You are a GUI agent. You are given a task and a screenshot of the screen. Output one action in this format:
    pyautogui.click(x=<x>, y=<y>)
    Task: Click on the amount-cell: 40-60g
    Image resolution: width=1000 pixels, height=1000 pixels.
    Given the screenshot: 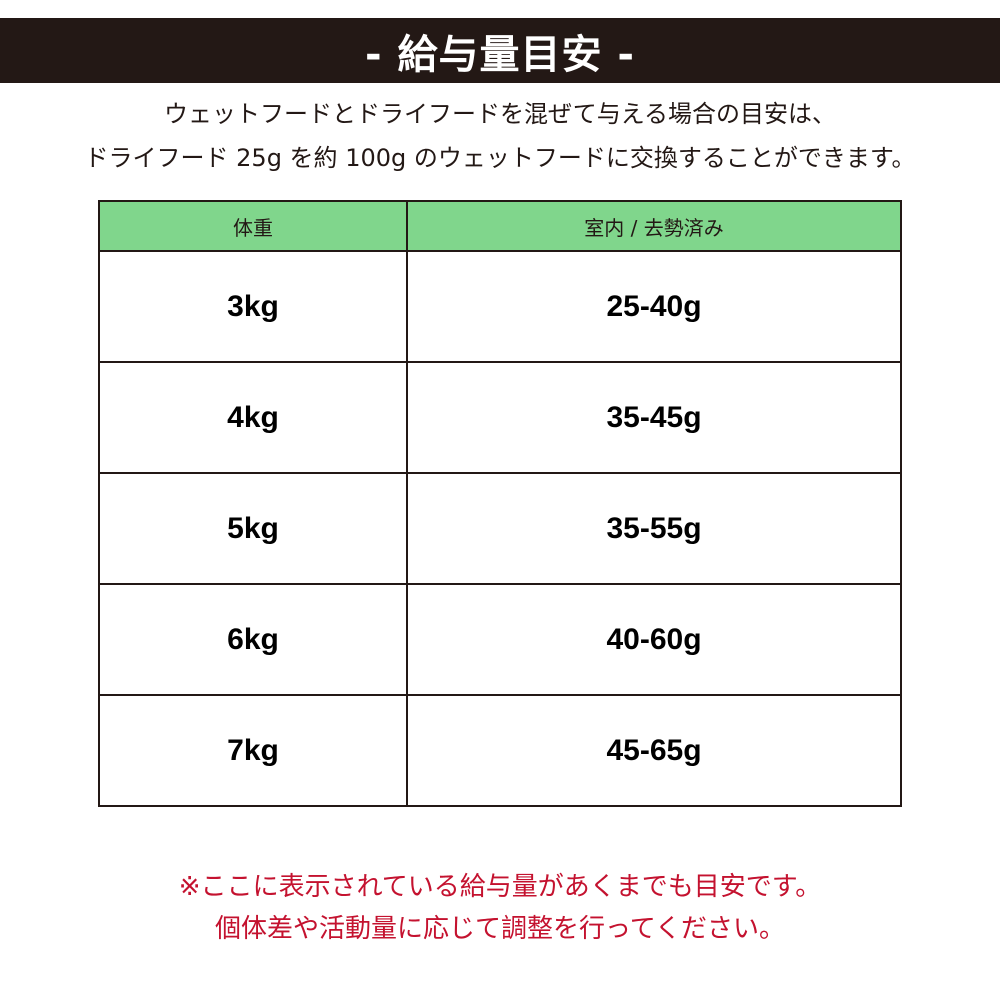 What is the action you would take?
    pyautogui.click(x=654, y=639)
    